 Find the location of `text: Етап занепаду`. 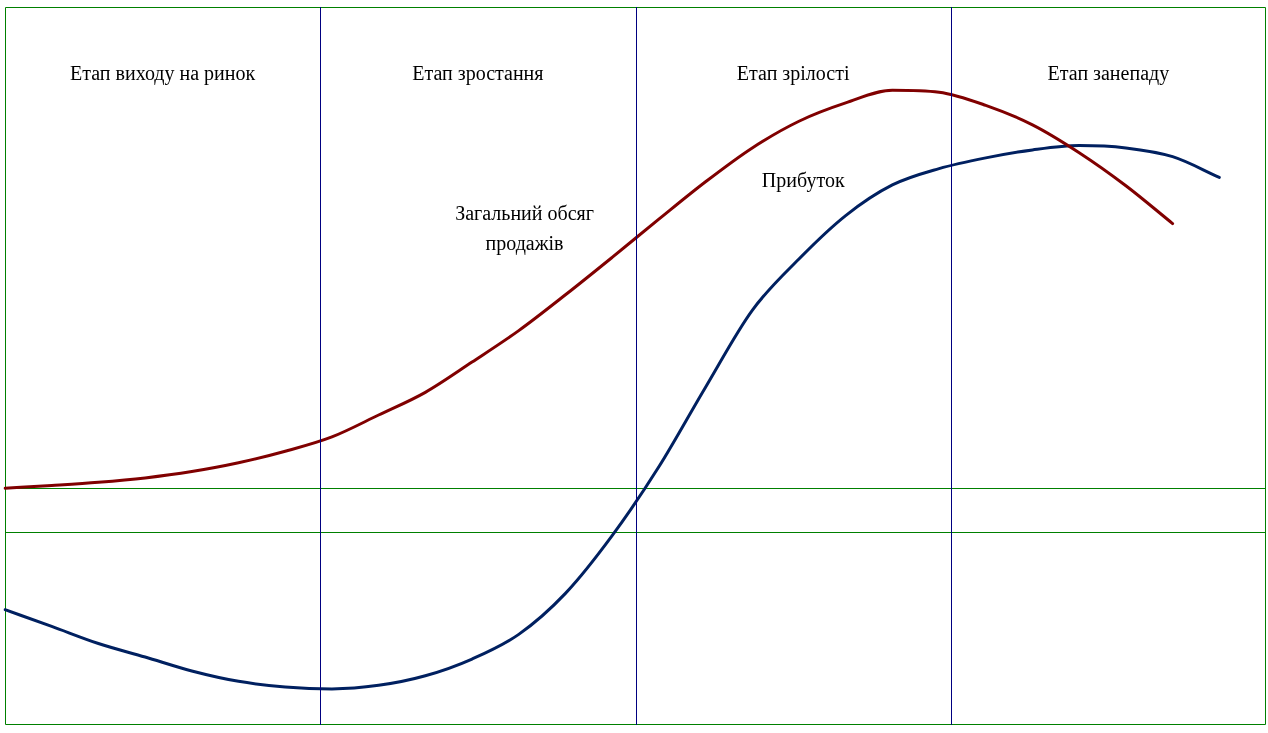

text: Етап занепаду is located at coordinates (1108, 74).